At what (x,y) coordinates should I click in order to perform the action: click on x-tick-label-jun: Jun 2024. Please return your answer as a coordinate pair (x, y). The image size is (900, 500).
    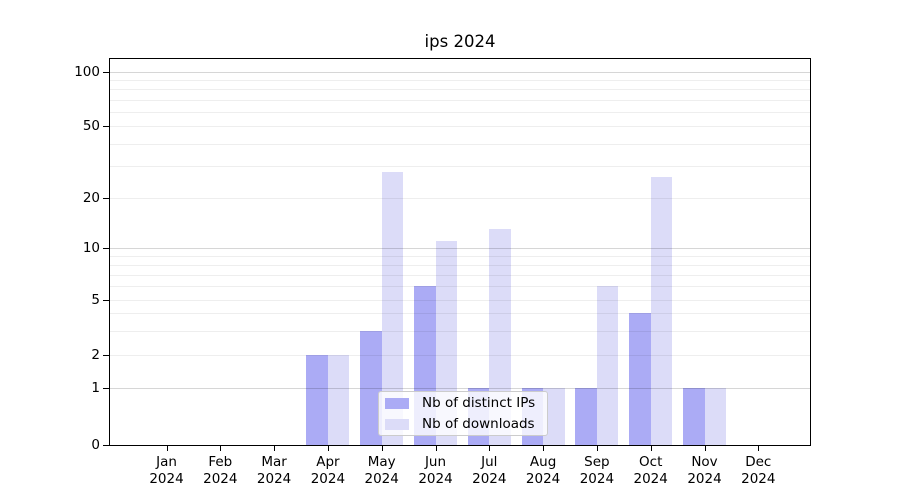
    Looking at the image, I should click on (436, 471).